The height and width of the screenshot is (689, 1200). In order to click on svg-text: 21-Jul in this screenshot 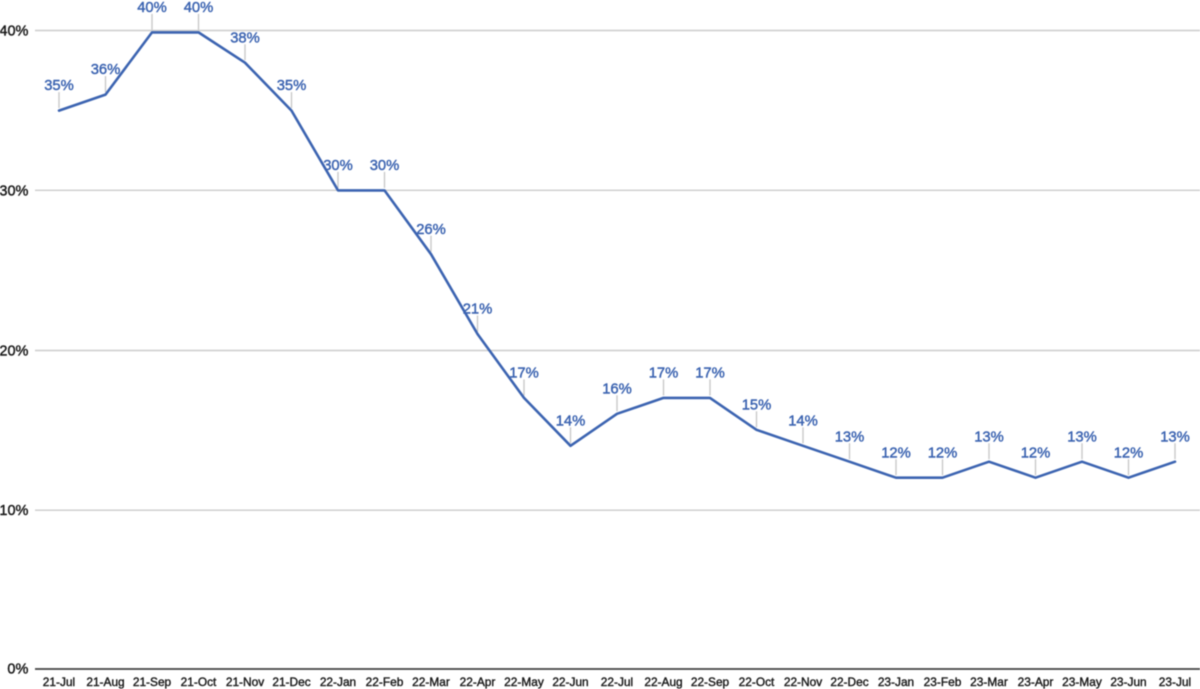, I will do `click(59, 682)`.